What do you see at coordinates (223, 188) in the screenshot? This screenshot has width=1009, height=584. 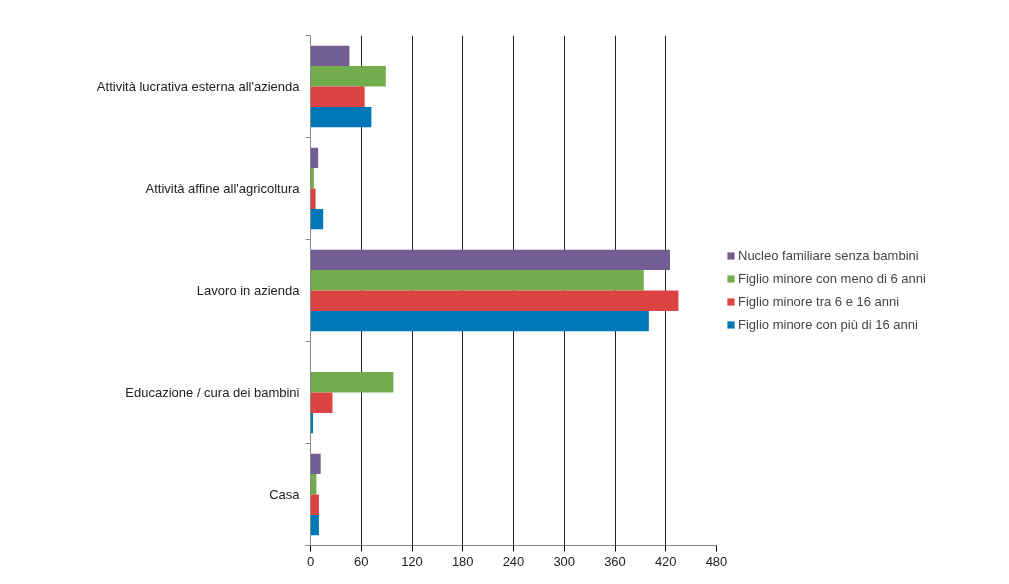 I see `y-tick-label: Attività affine all'agricoltura` at bounding box center [223, 188].